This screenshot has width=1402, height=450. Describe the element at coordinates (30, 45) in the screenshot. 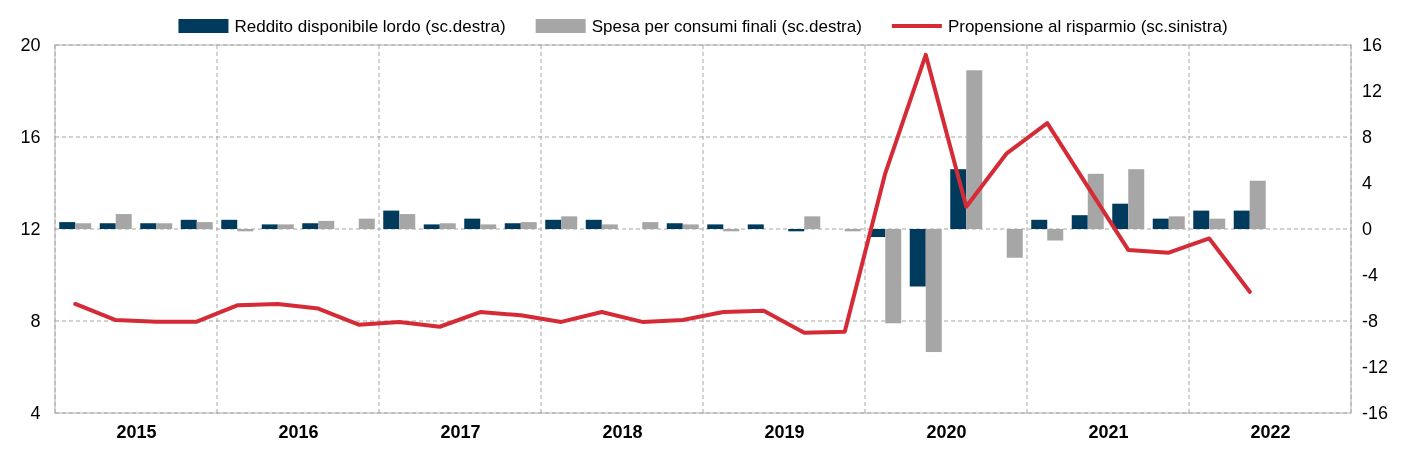

I see `y-tick-label: 20` at that location.